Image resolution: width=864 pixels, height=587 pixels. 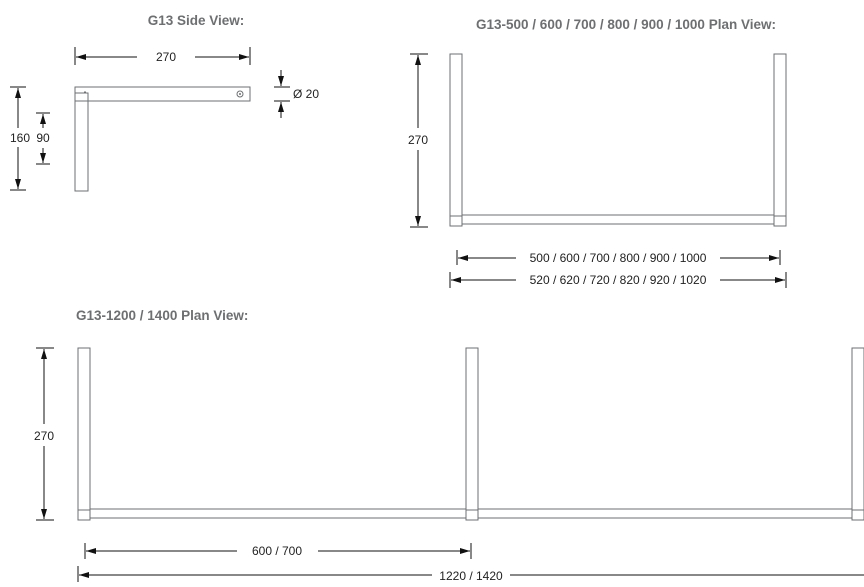 What do you see at coordinates (162, 139) in the screenshot?
I see `side-bracket-shape` at bounding box center [162, 139].